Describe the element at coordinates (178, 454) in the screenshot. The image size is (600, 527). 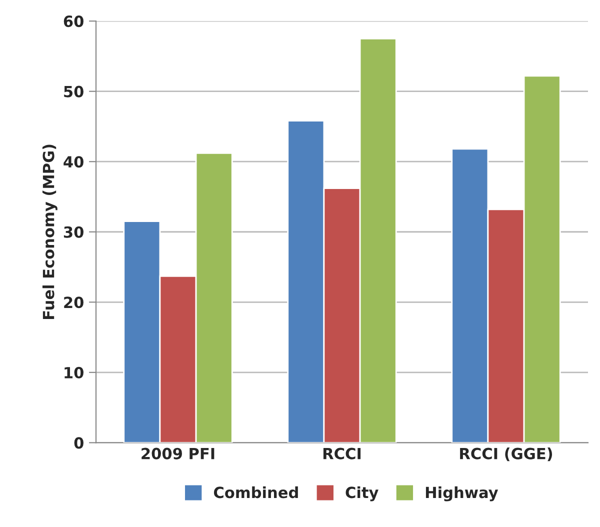
I see `x-tick-label: 2009 PFI` at that location.